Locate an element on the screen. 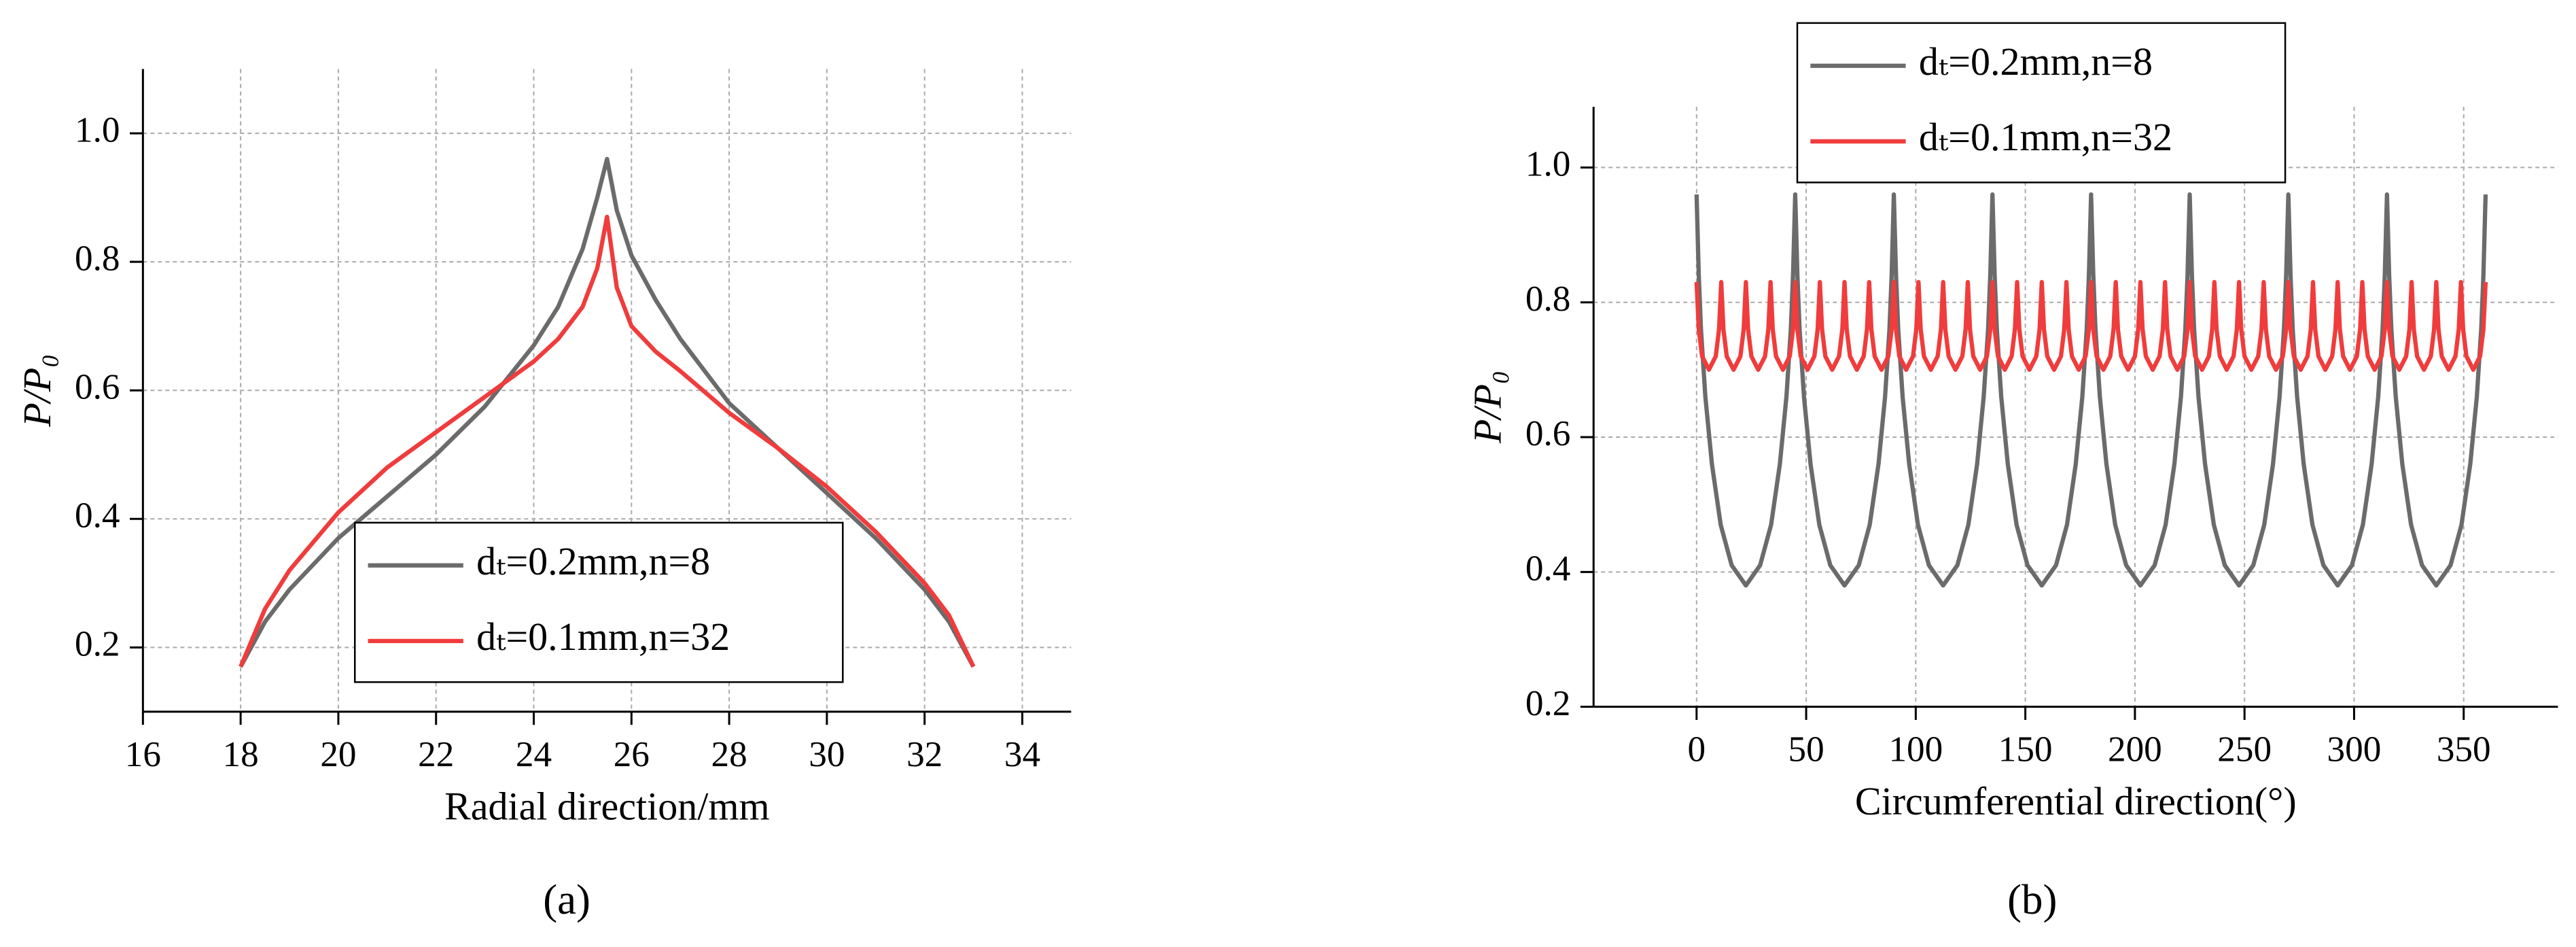 The height and width of the screenshot is (947, 2576). x-tick-label: 50 is located at coordinates (1806, 749).